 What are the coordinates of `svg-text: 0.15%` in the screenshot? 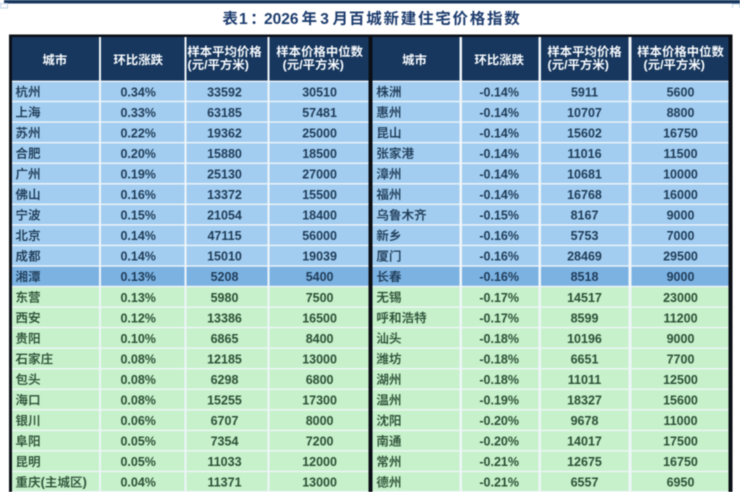 It's located at (137, 216).